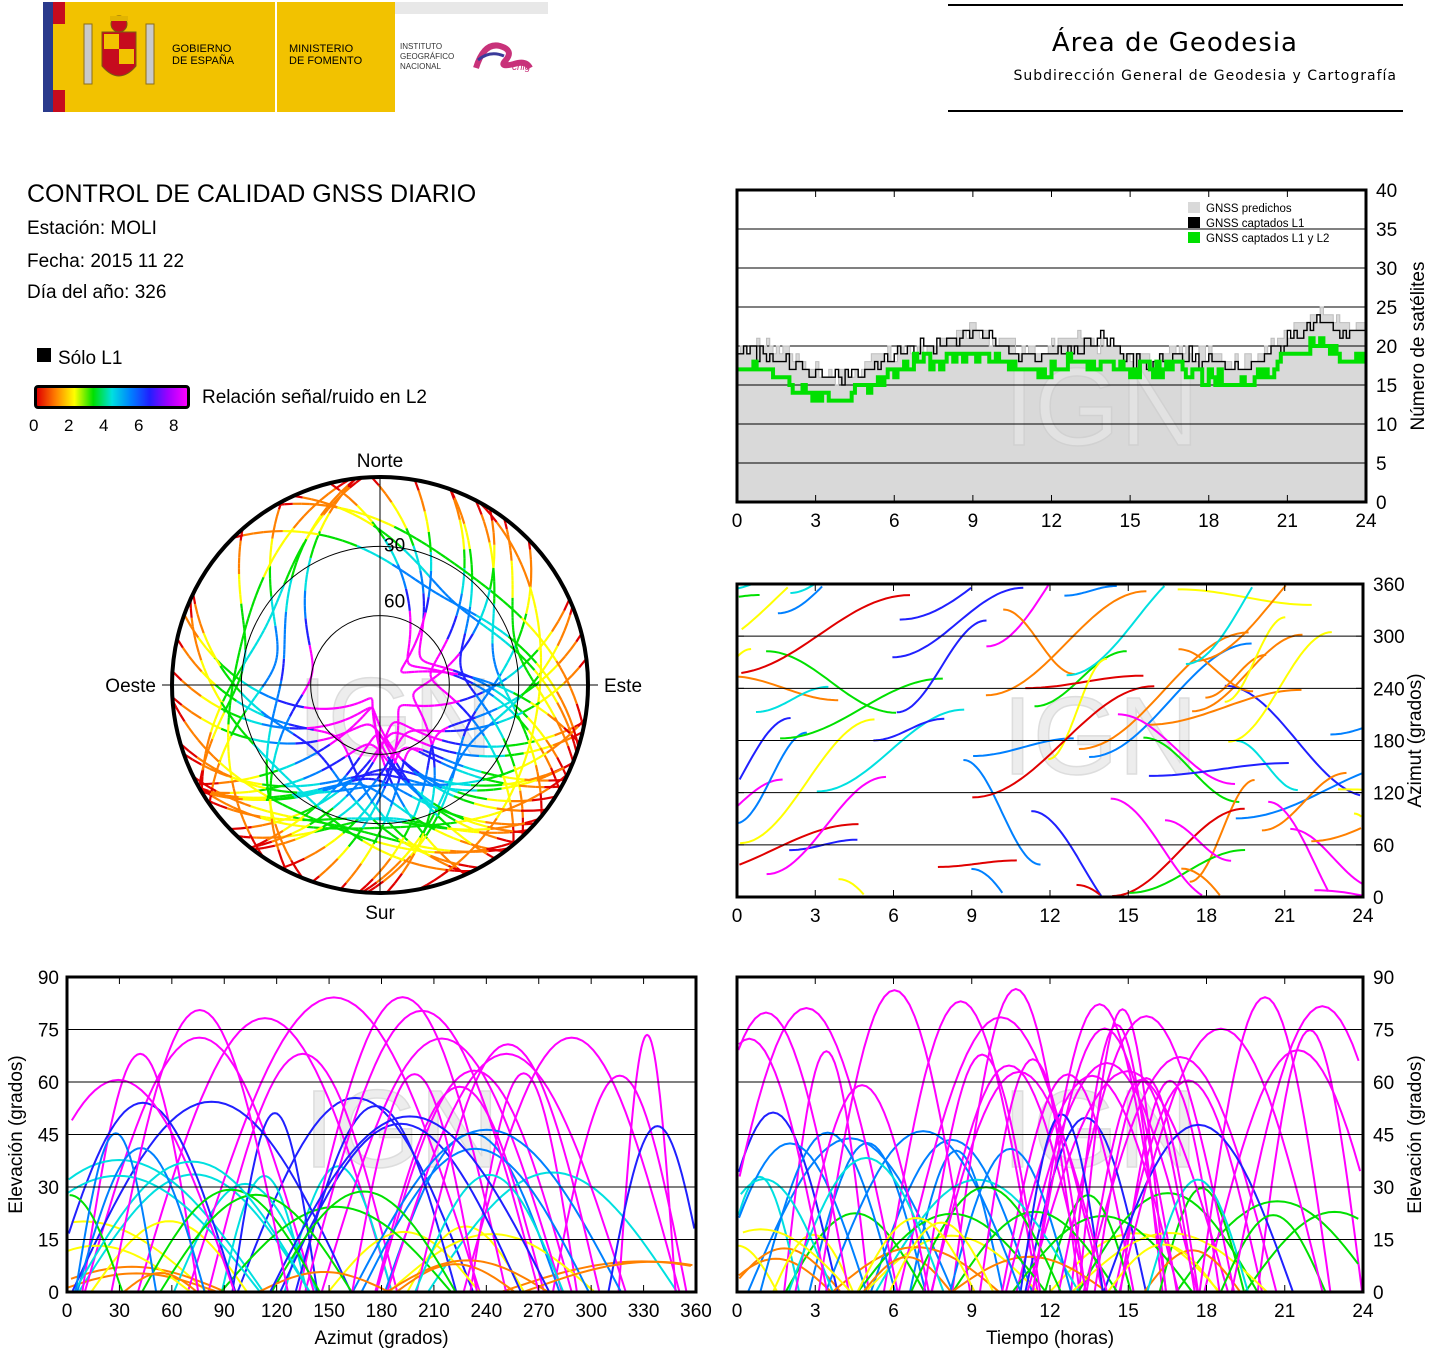  Describe the element at coordinates (16, 1134) in the screenshot. I see `y-axis-label: Elevación (grados)` at that location.